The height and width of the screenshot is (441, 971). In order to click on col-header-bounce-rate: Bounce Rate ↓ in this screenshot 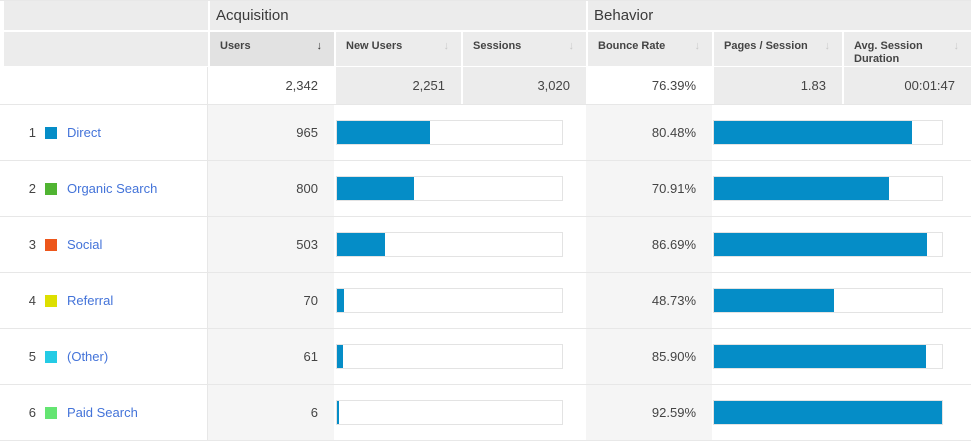, I will do `click(649, 50)`.